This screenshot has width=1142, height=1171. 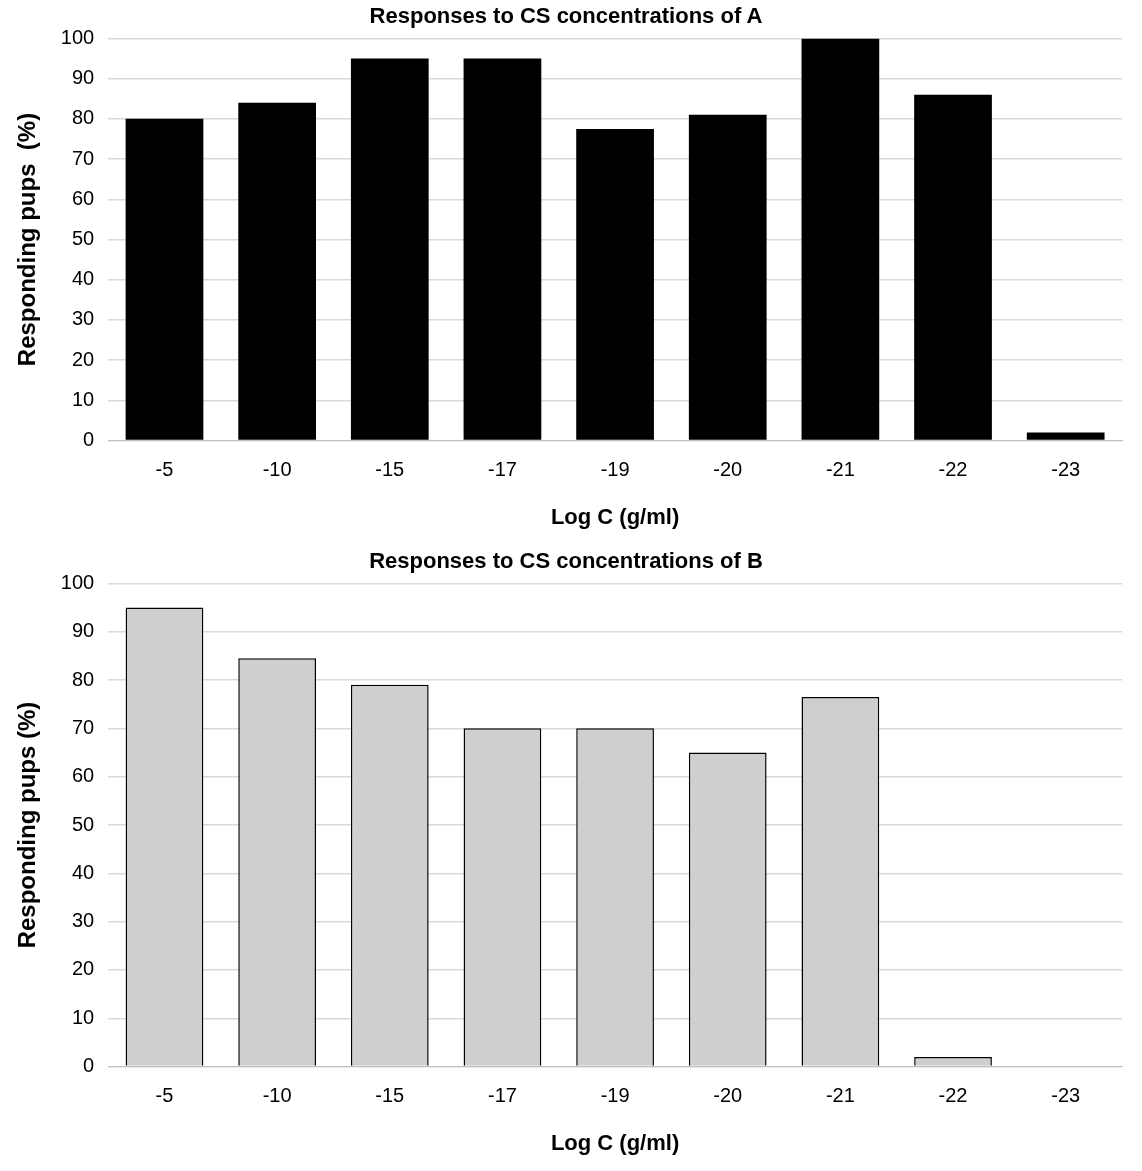 What do you see at coordinates (566, 561) in the screenshot?
I see `chart-title: Responses to CS concentrations of B` at bounding box center [566, 561].